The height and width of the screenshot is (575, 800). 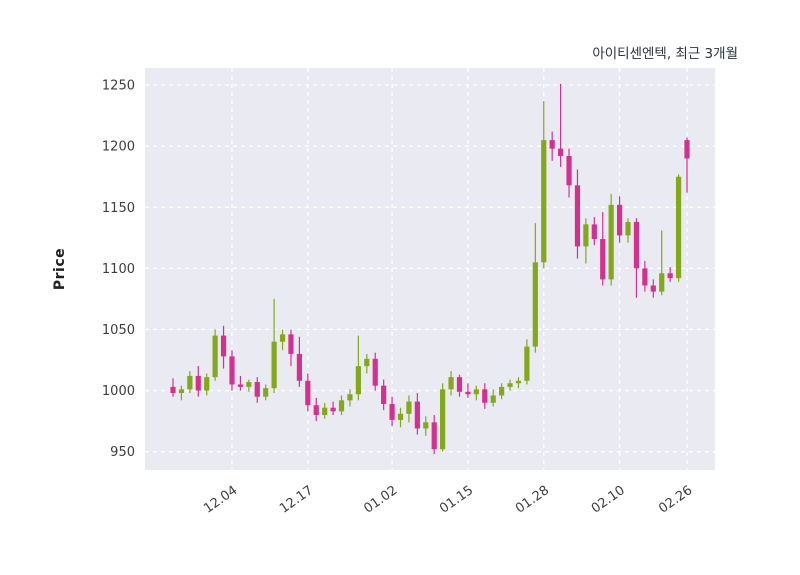 What do you see at coordinates (122, 452) in the screenshot?
I see `svg-text: 950` at bounding box center [122, 452].